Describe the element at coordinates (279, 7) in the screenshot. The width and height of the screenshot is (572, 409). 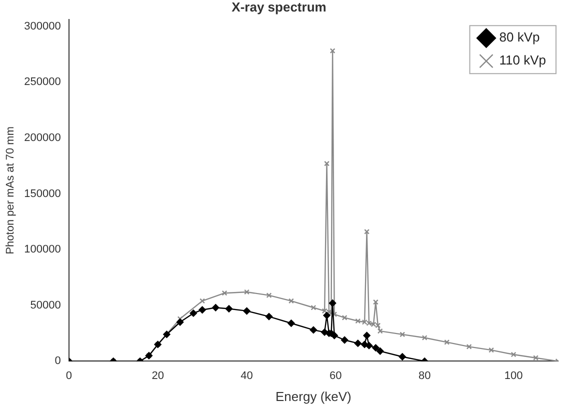
I see `chart-title: X-ray spectrum` at that location.